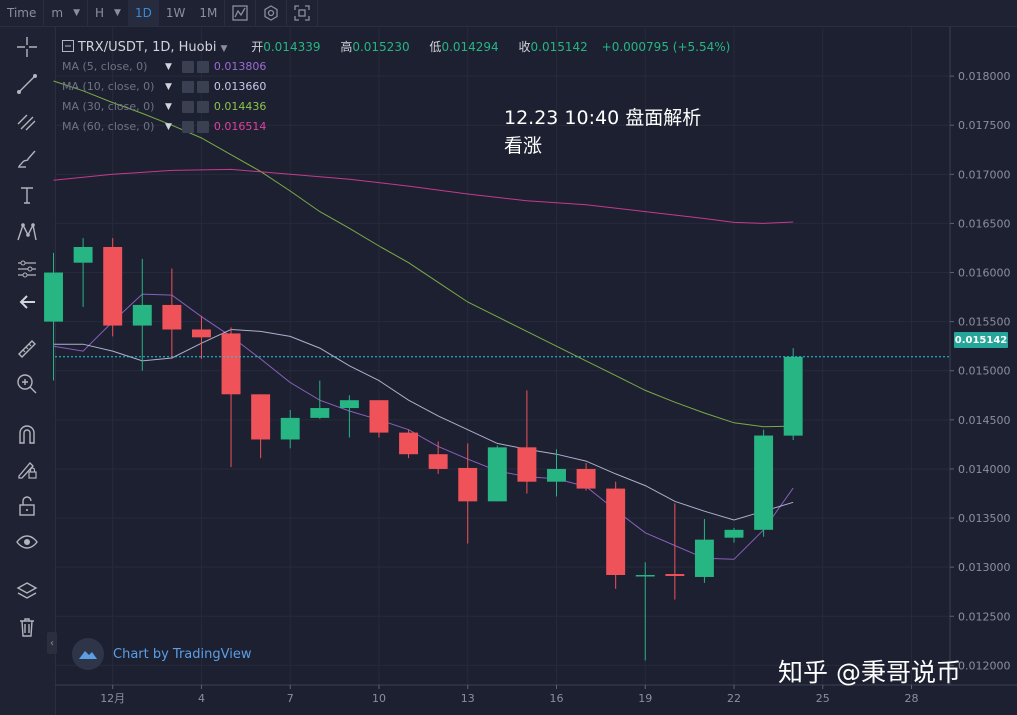 This screenshot has width=1017, height=715. Describe the element at coordinates (27, 384) in the screenshot. I see `zoom-in-icon` at that location.